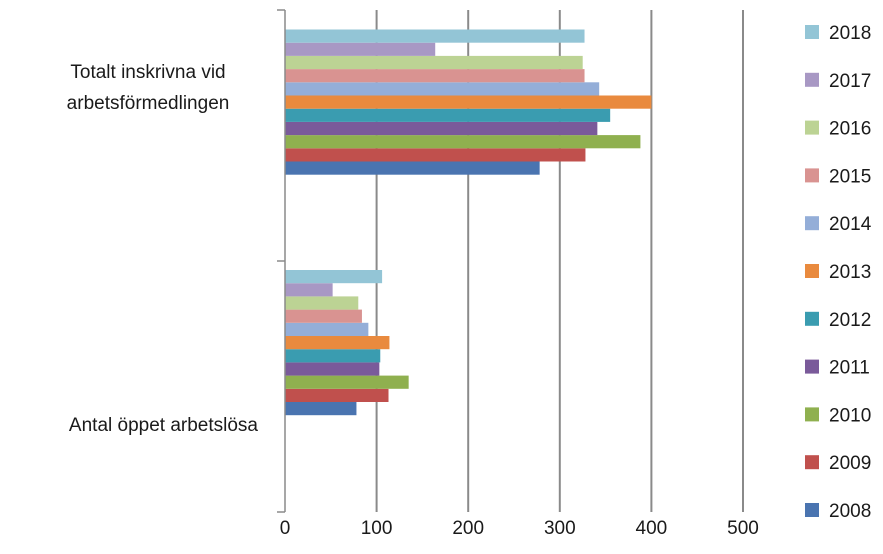  Describe the element at coordinates (812, 366) in the screenshot. I see `legend-swatch-2011` at that location.